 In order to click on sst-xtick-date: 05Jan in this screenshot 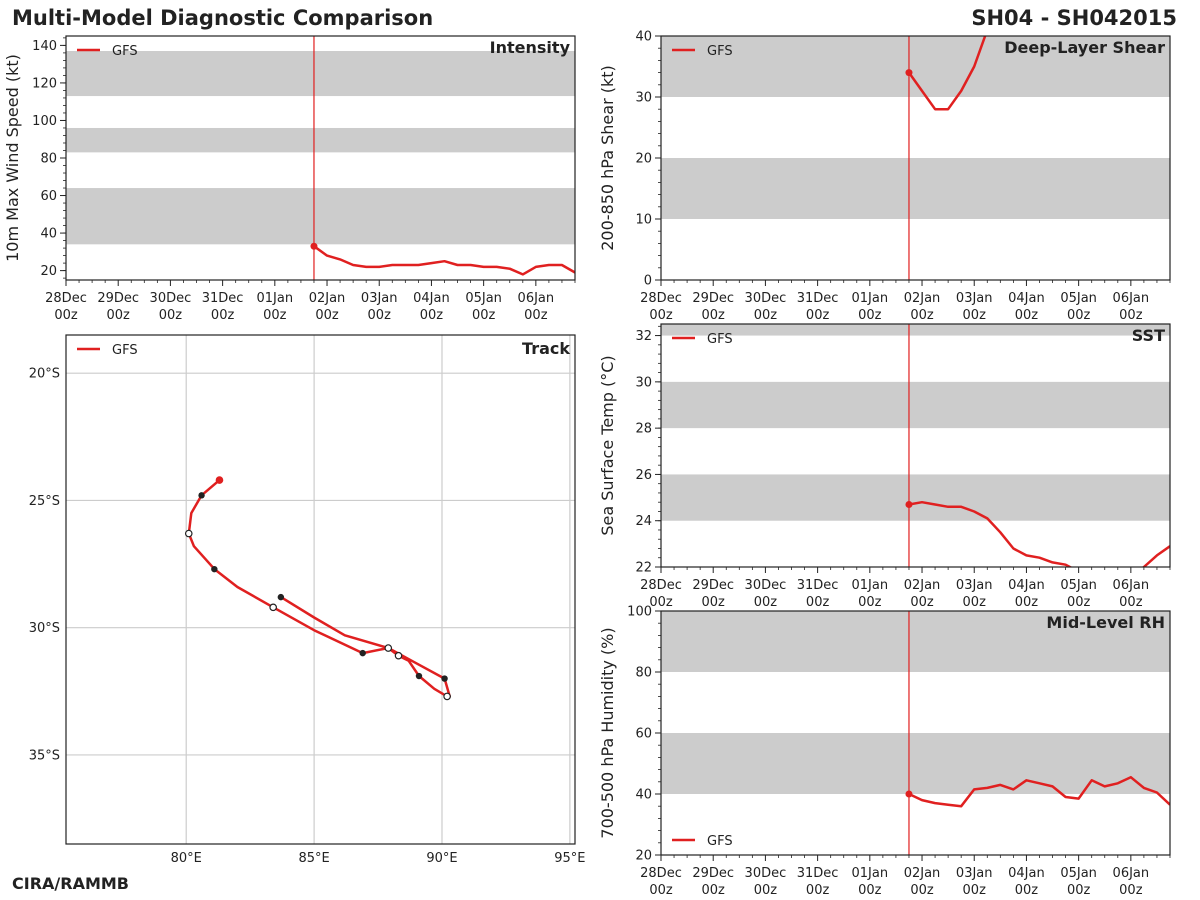, I will do `click(1078, 585)`.